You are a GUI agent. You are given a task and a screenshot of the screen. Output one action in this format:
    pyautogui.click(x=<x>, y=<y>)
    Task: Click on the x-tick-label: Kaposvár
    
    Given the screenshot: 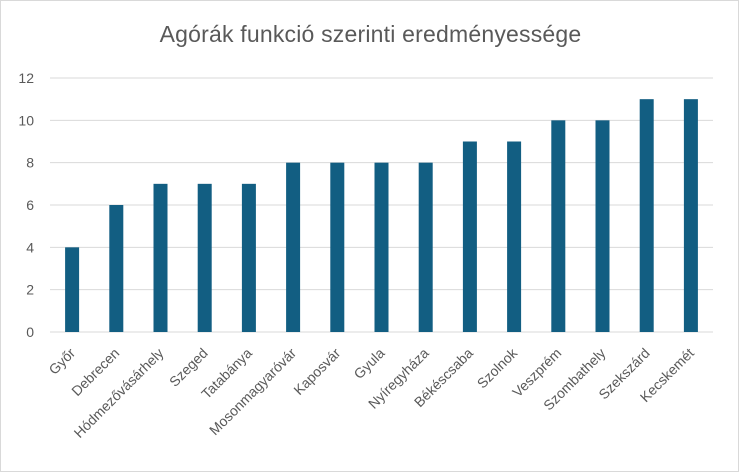 What is the action you would take?
    pyautogui.click(x=316, y=371)
    